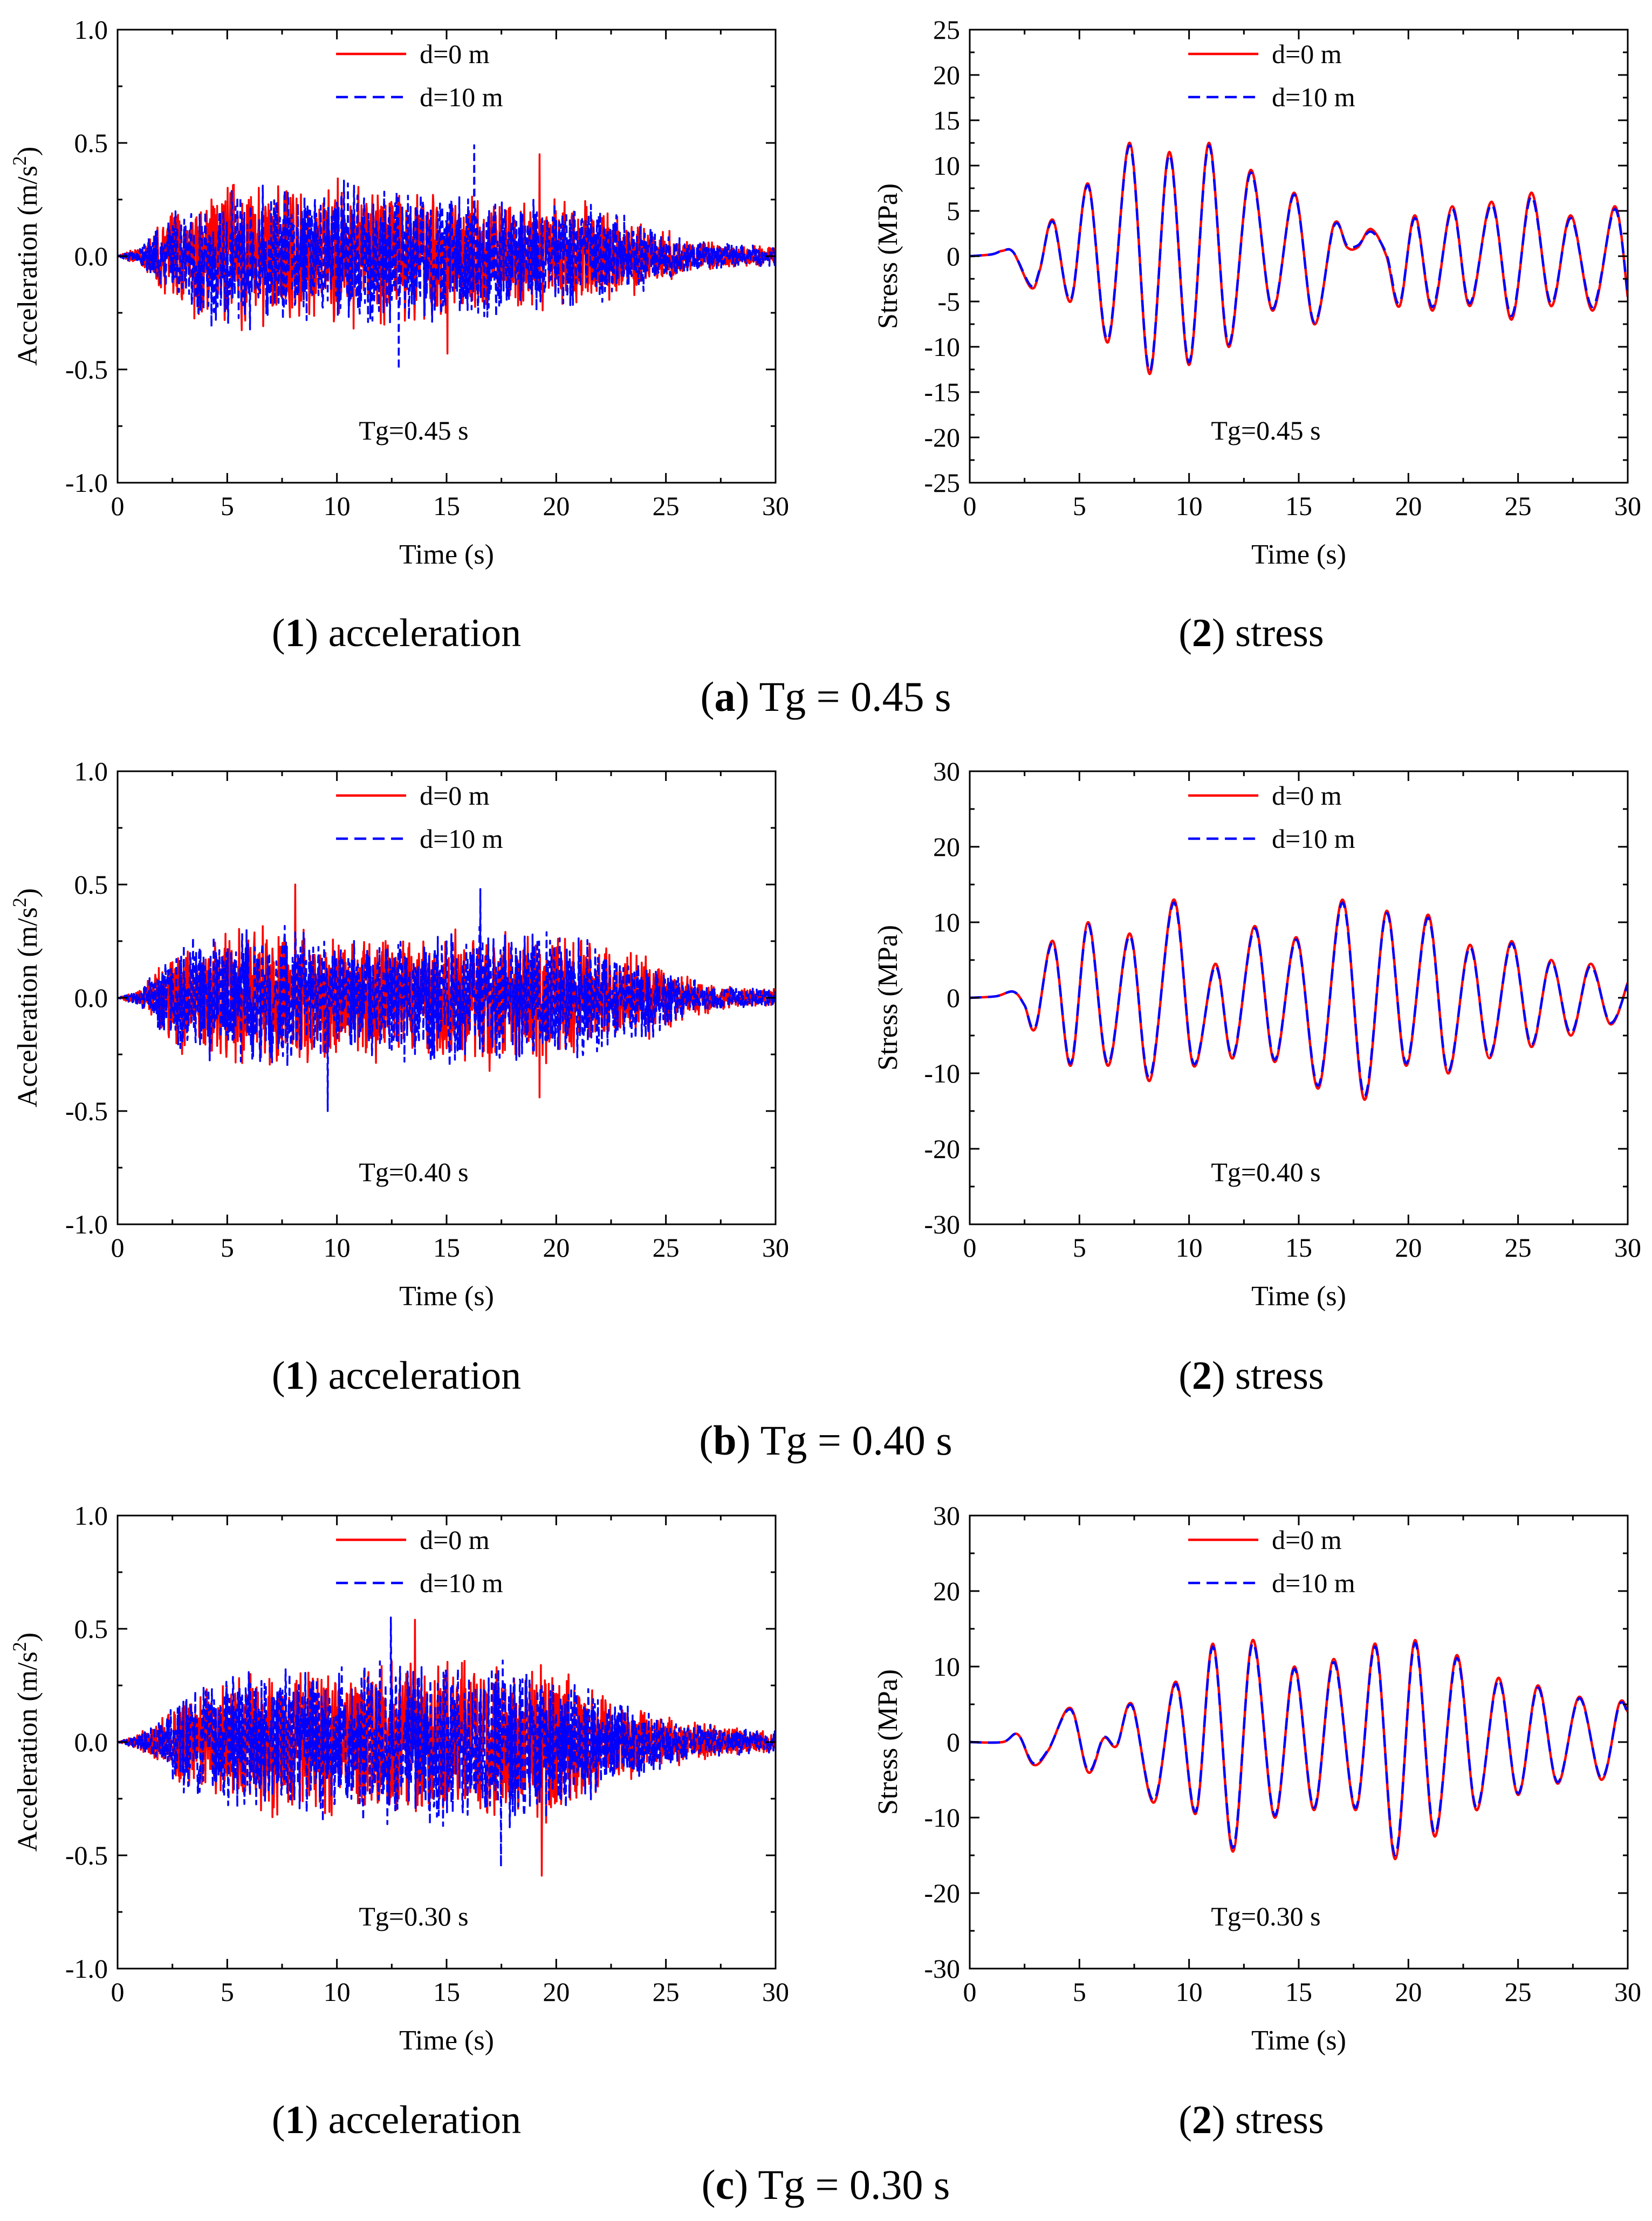 Image resolution: width=1652 pixels, height=2221 pixels. Describe the element at coordinates (942, 392) in the screenshot. I see `y-tick-label: -15` at that location.